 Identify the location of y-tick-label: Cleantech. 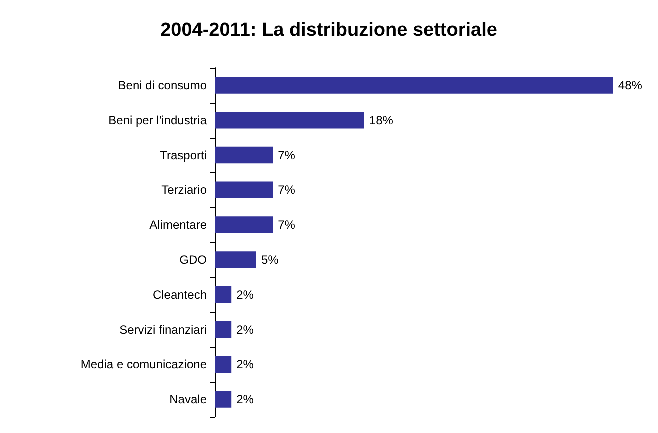
(179, 295).